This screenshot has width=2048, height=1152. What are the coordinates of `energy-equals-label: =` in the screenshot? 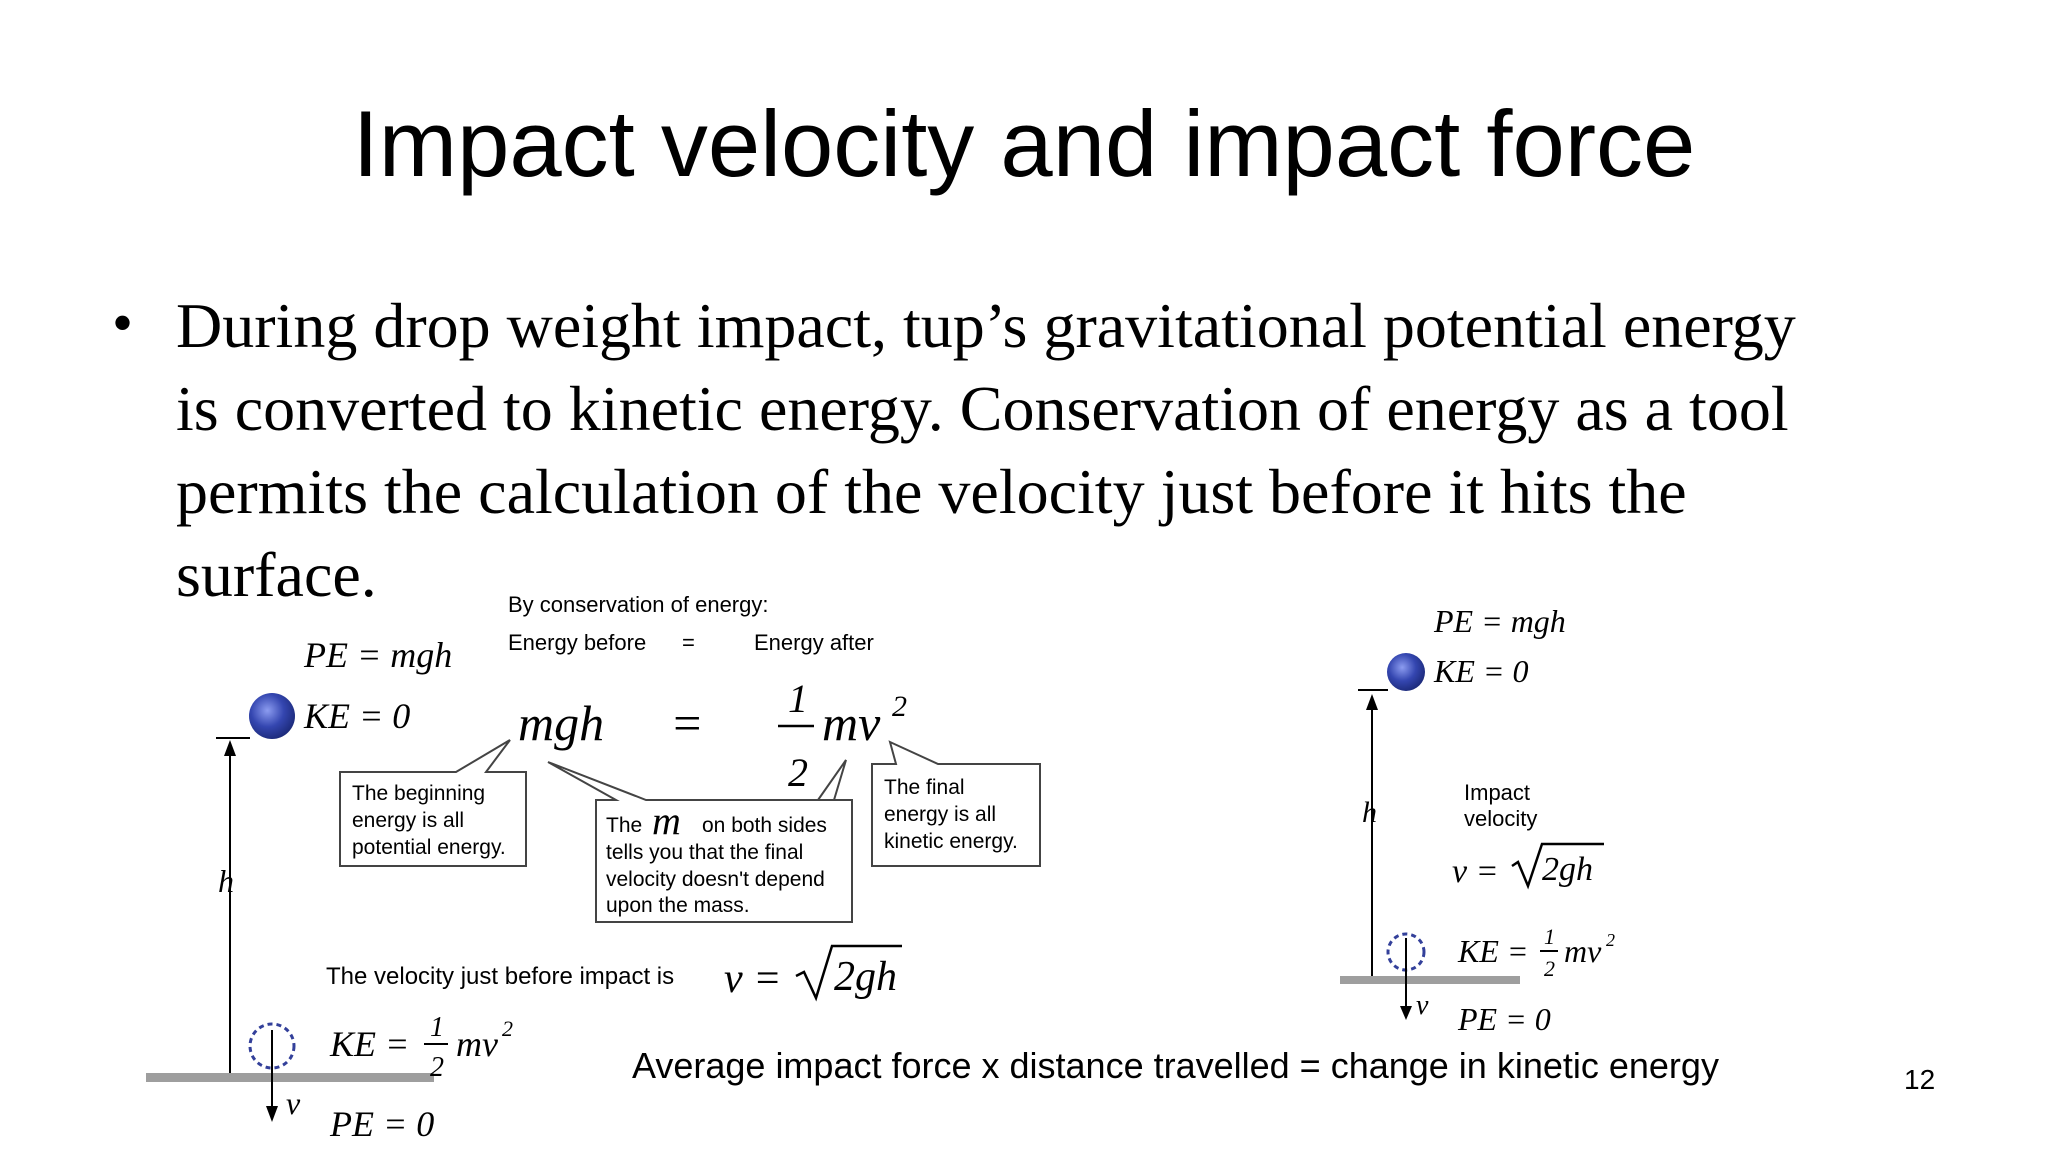 It's located at (688, 642).